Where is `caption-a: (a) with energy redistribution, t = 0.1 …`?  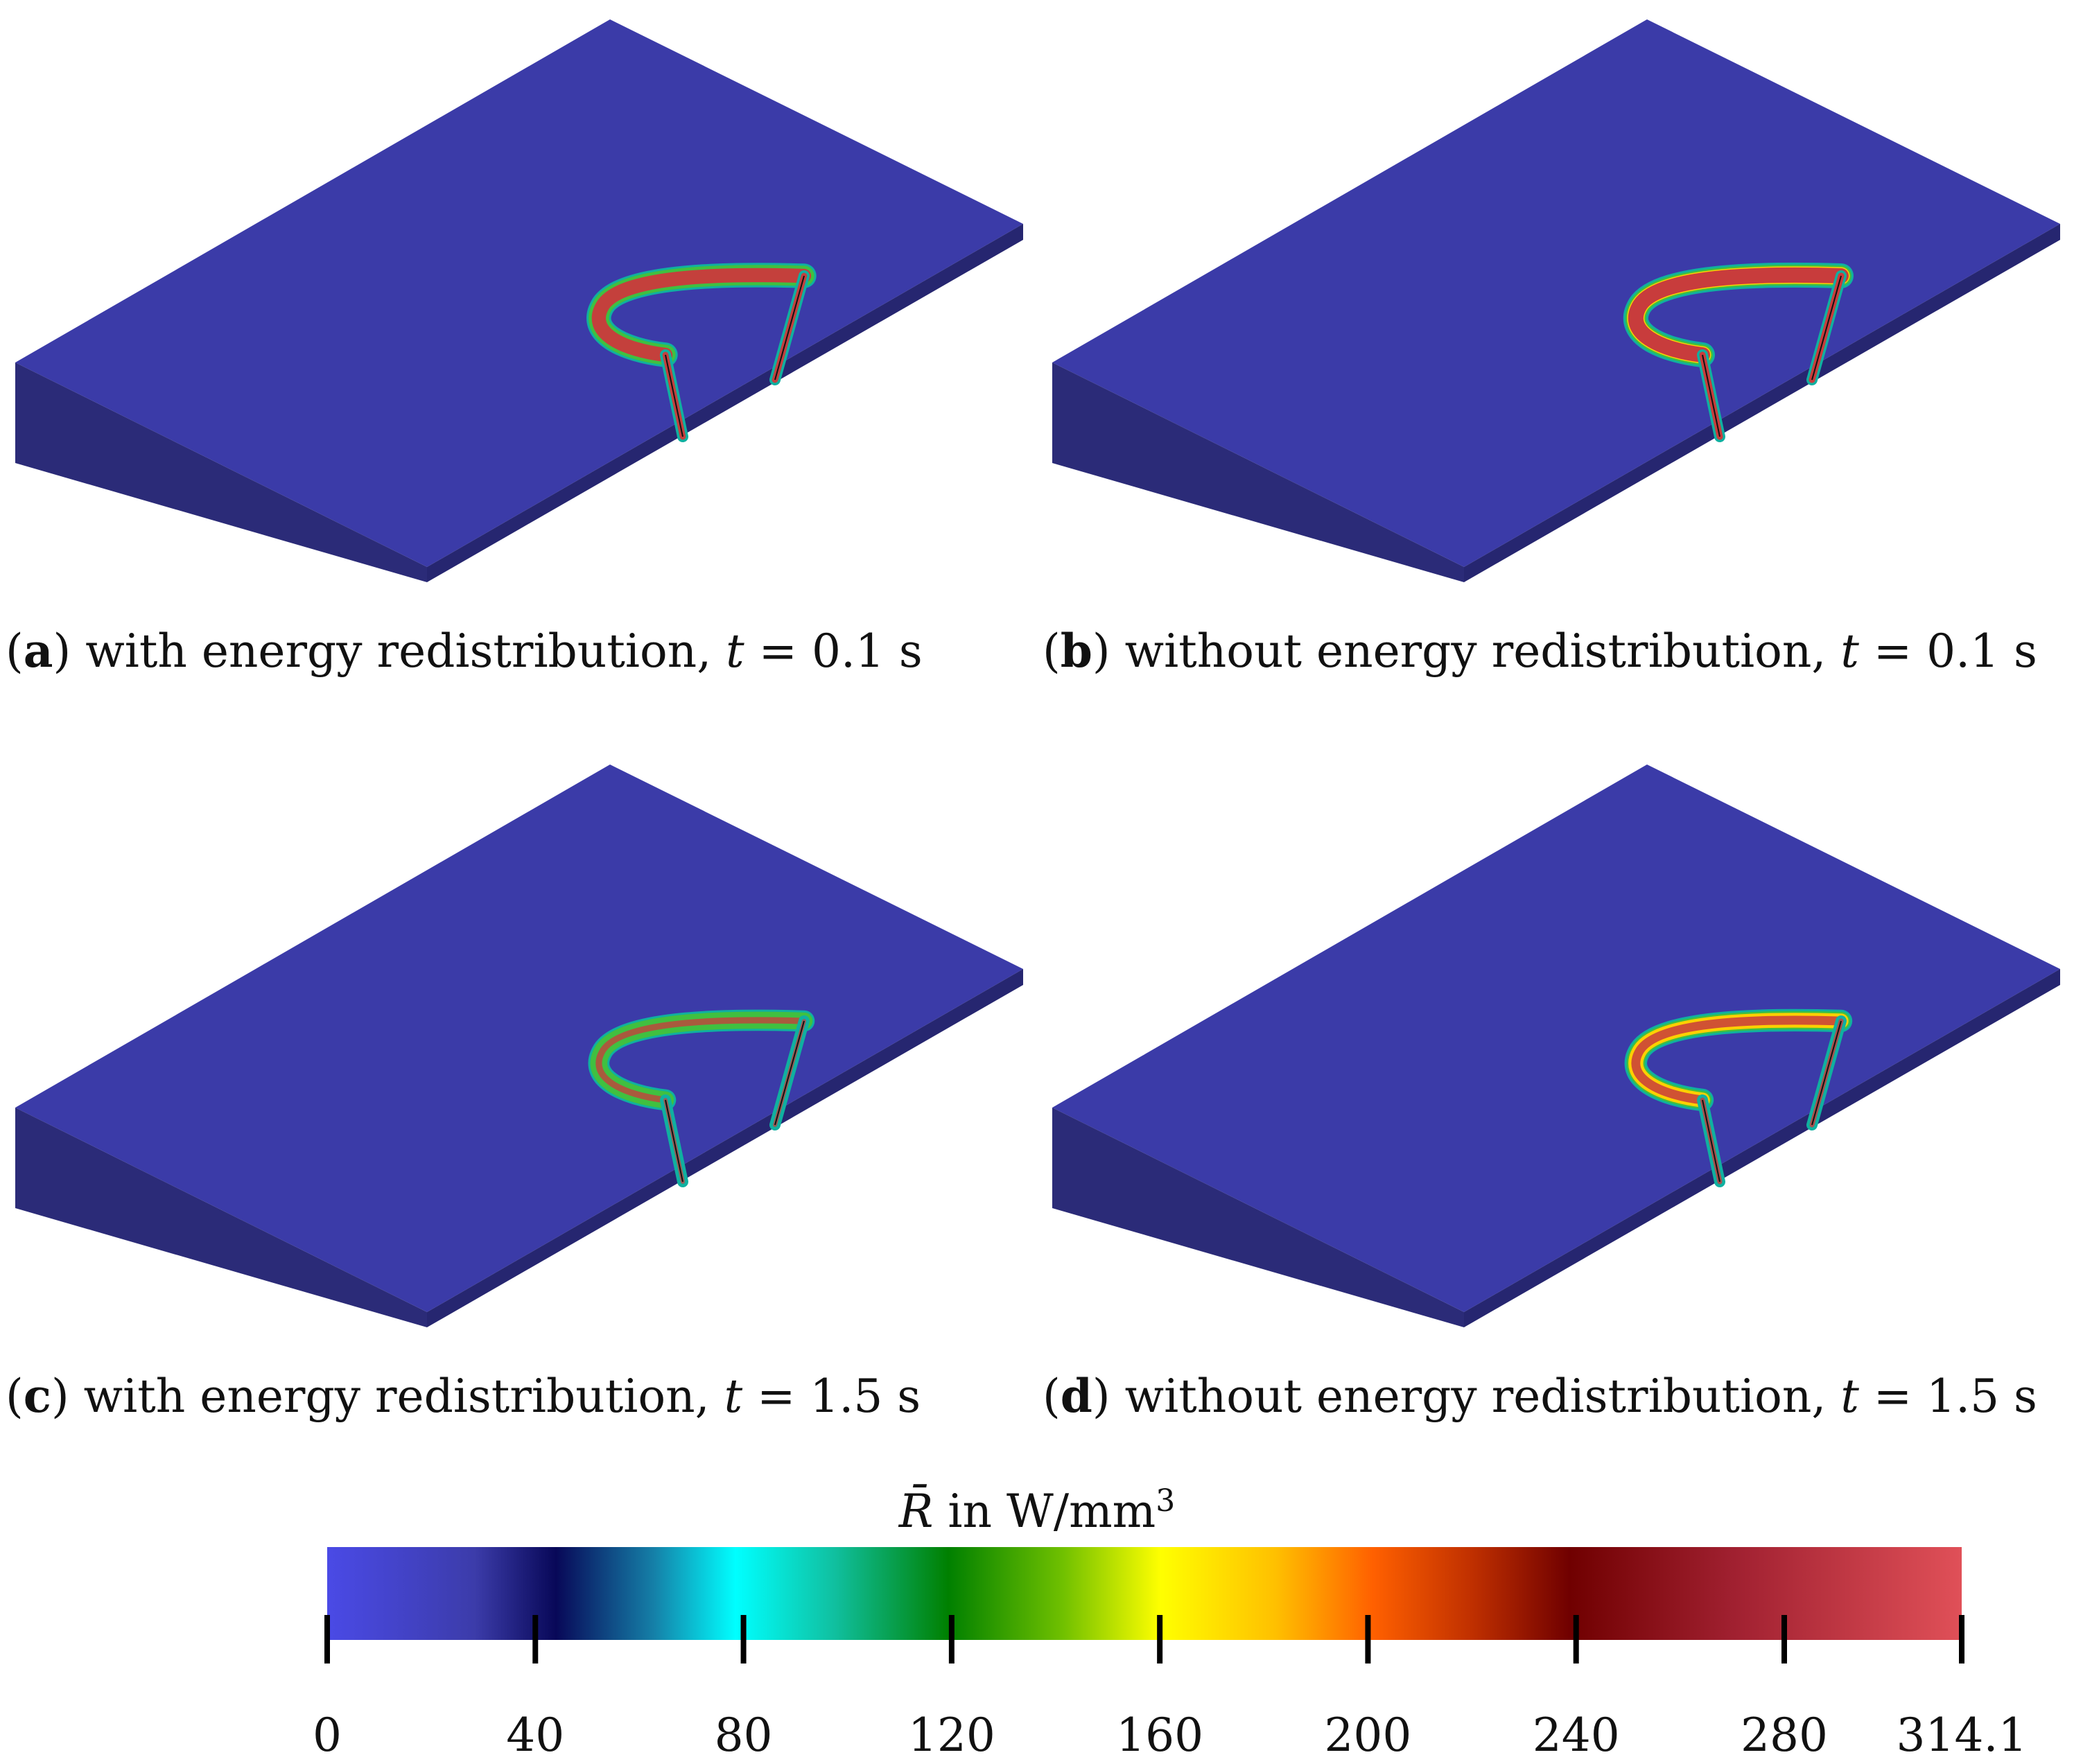
caption-a: (a) with energy redistribution, t = 0.1 … is located at coordinates (464, 651).